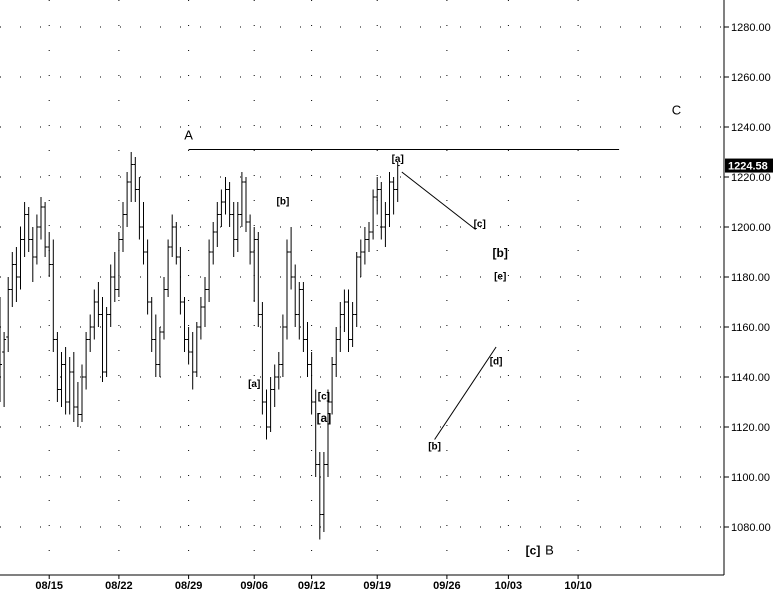 This screenshot has height=600, width=774. Describe the element at coordinates (312, 586) in the screenshot. I see `x-tick-label: 09/12` at that location.